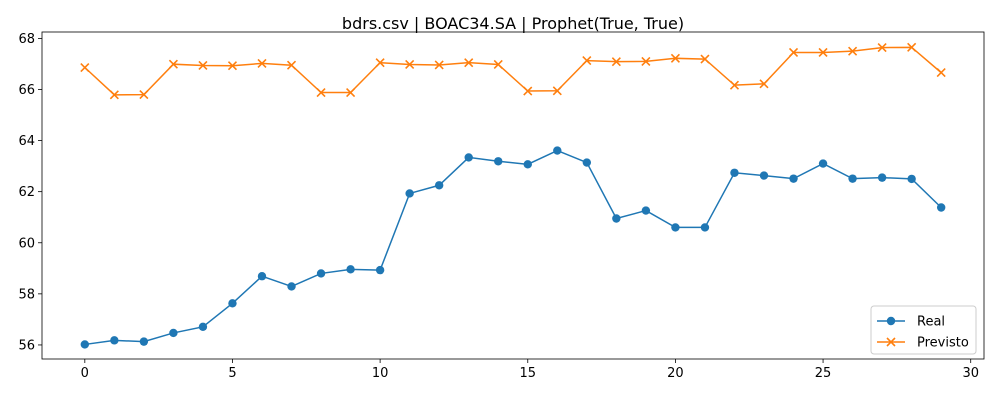 This screenshot has width=1000, height=400. I want to click on legend: Real Previsto, so click(923, 330).